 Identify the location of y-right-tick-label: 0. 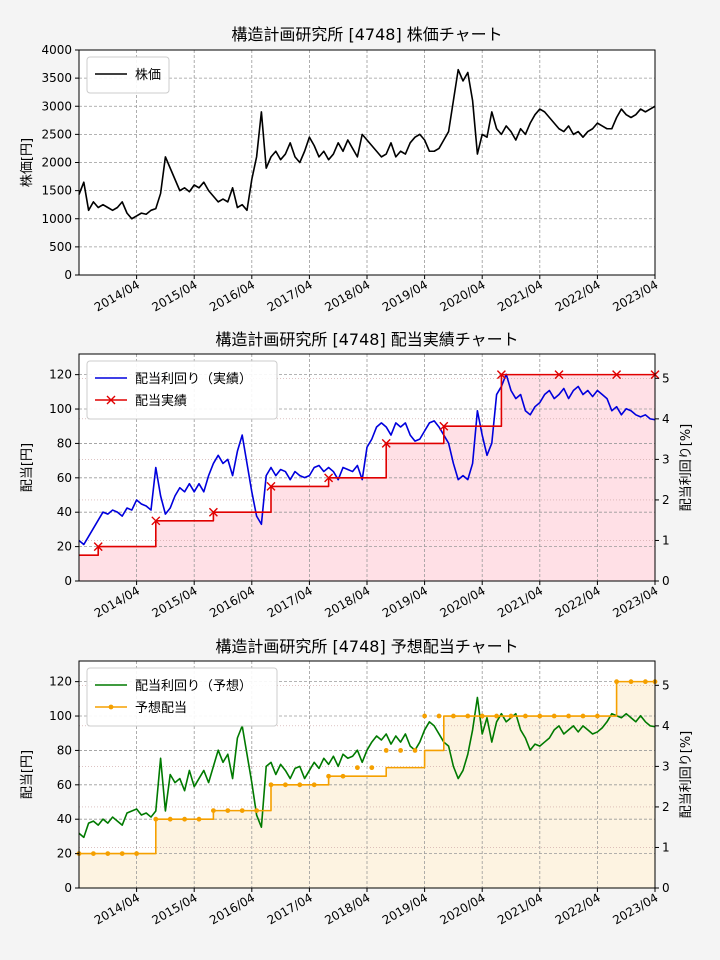
(666, 888).